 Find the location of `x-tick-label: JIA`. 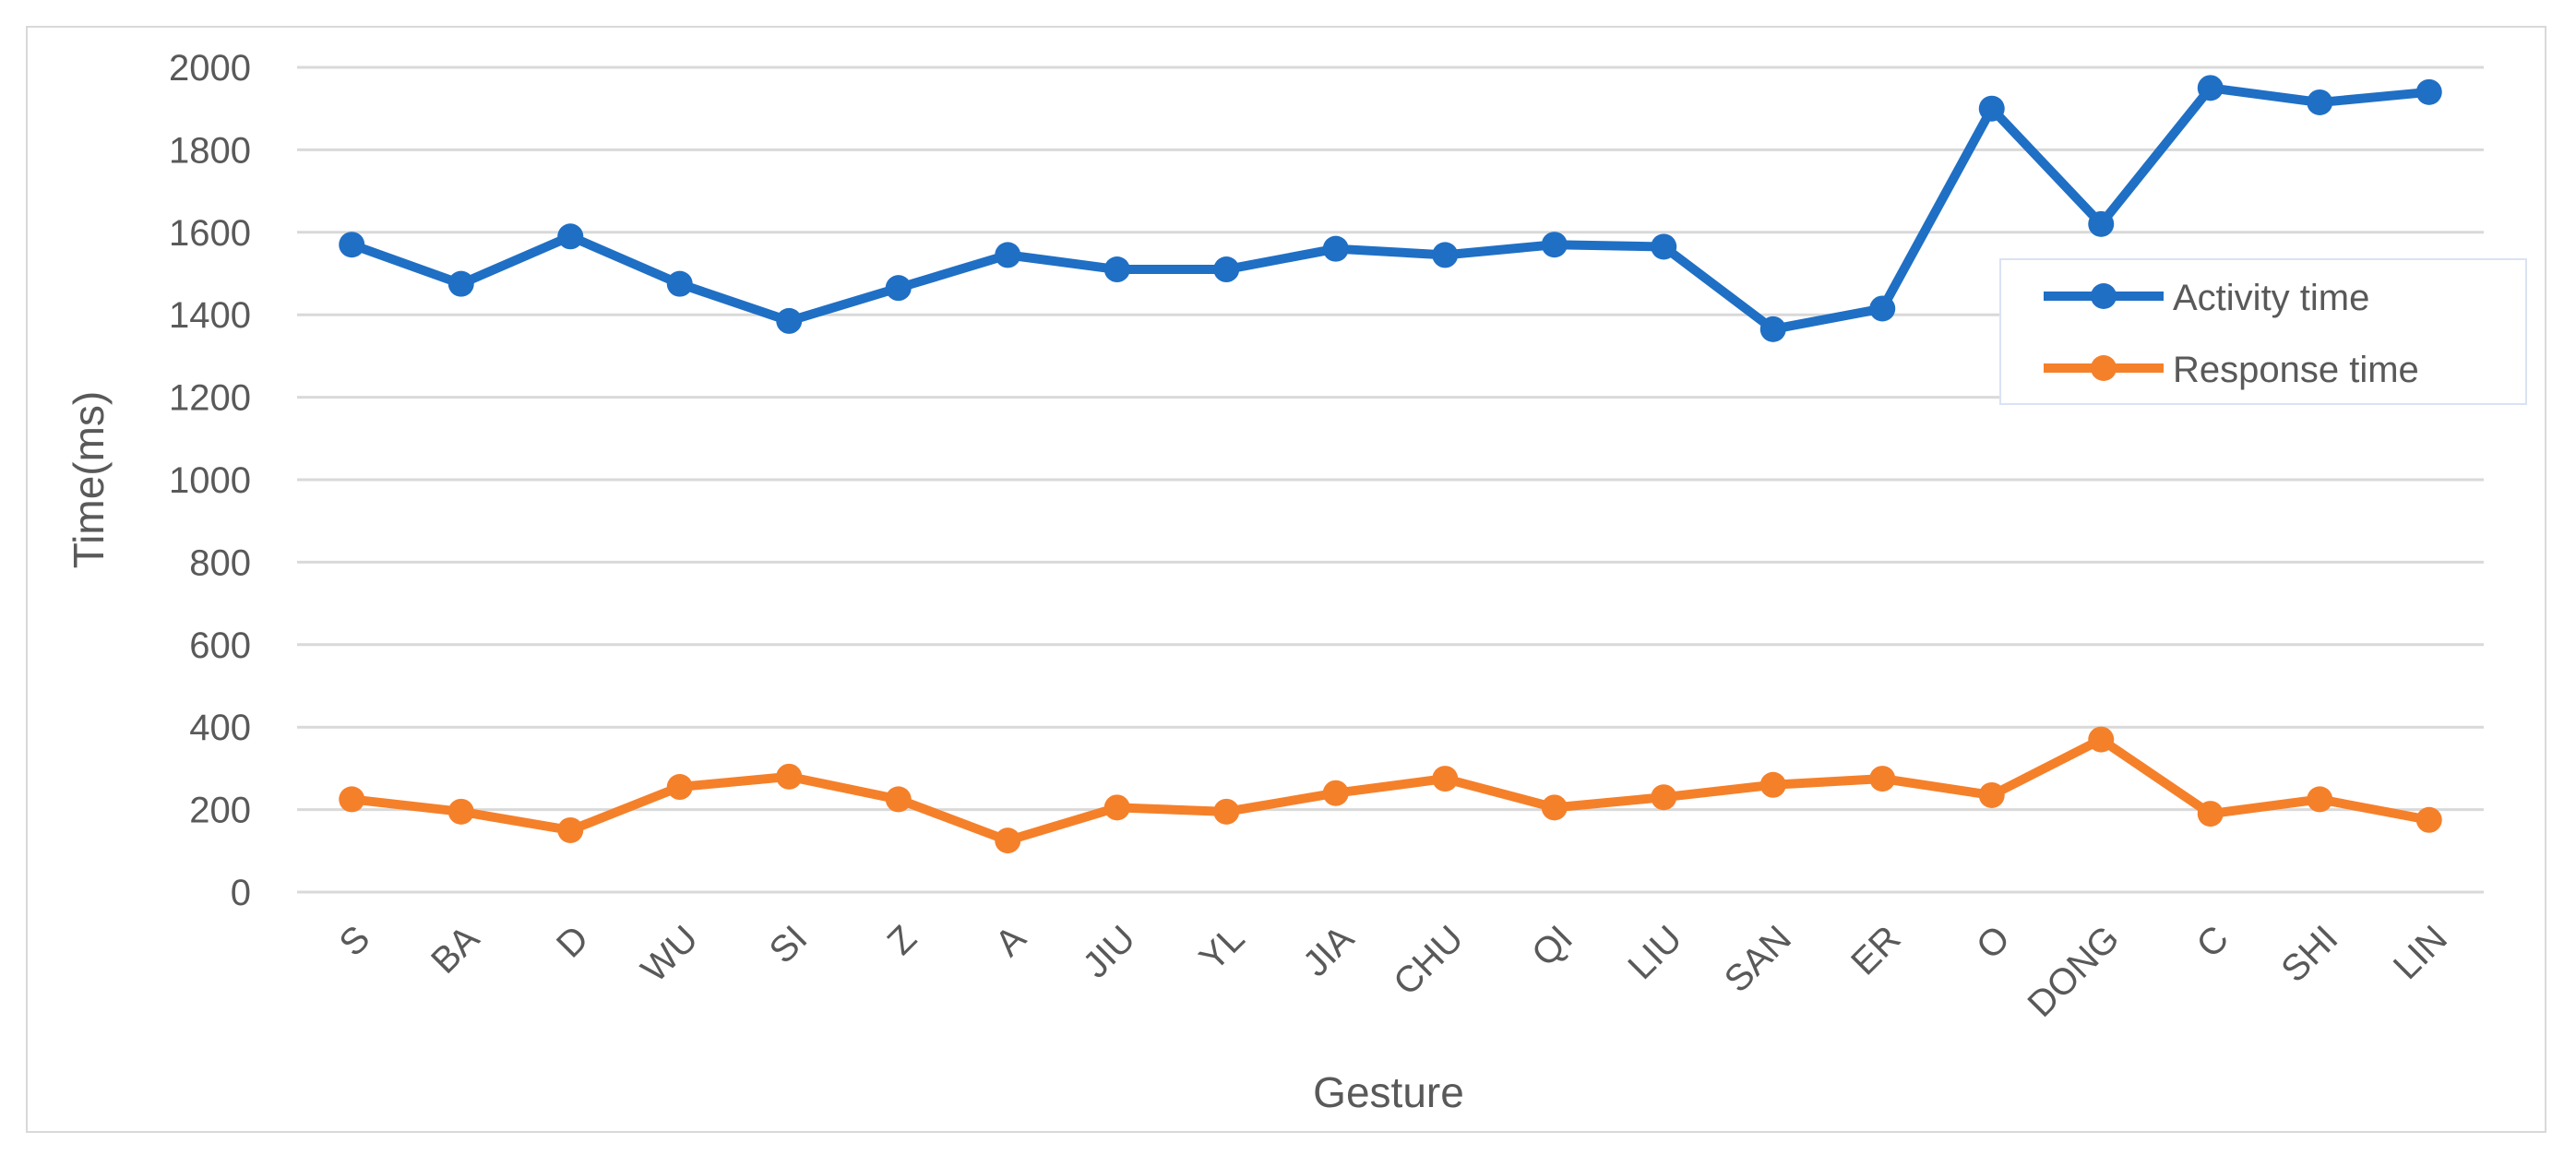

x-tick-label: JIA is located at coordinates (1329, 951).